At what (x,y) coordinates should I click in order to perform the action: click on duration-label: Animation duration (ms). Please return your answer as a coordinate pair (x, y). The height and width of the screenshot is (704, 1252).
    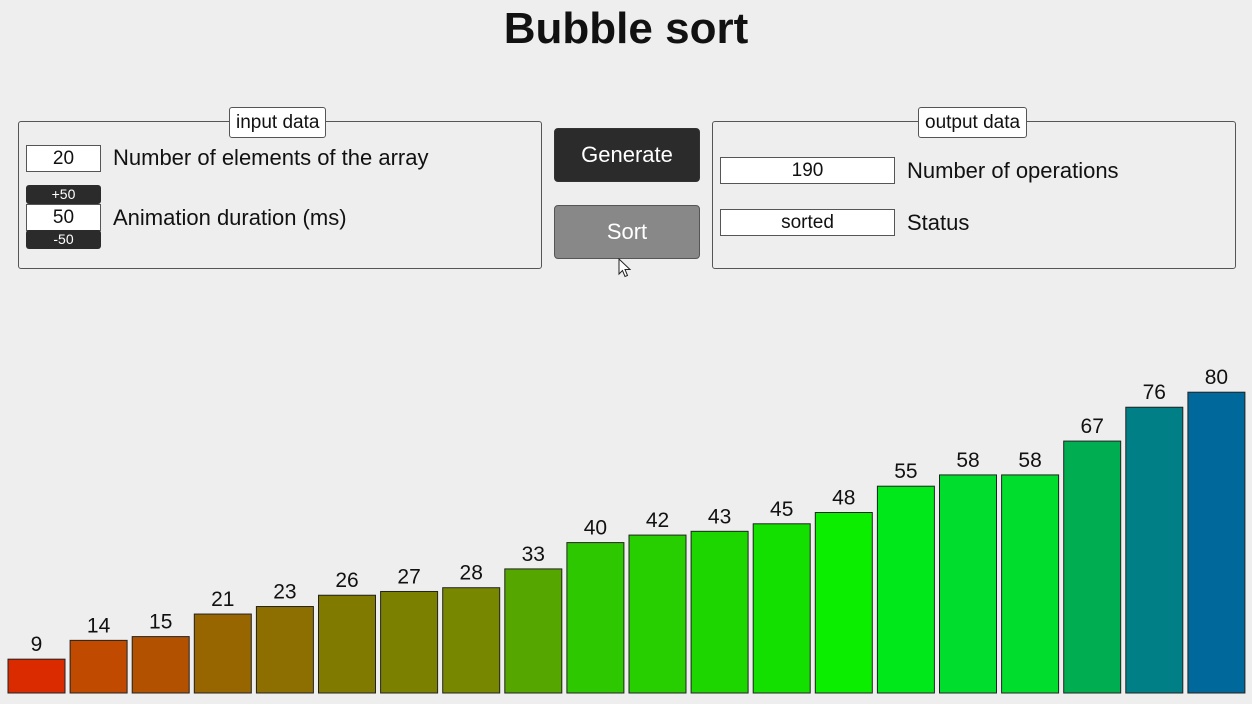
    Looking at the image, I should click on (230, 217).